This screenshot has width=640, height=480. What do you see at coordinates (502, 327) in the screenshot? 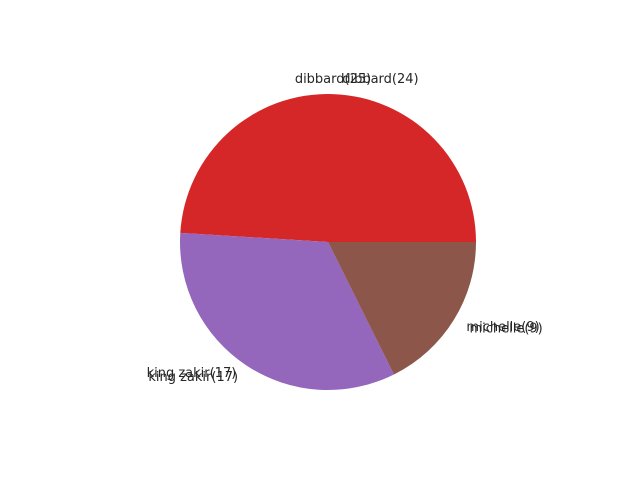
I see `slice-label: michelle(9)` at bounding box center [502, 327].